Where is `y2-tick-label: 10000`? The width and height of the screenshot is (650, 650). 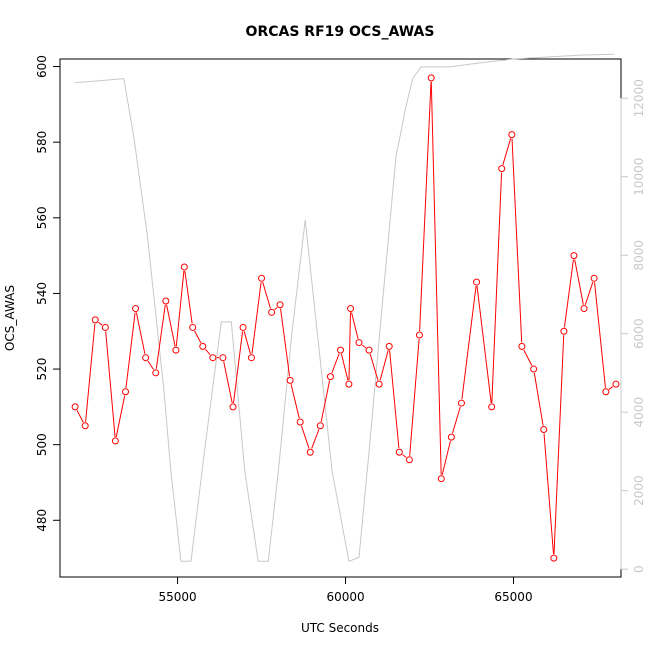 y2-tick-label: 10000 is located at coordinates (639, 177).